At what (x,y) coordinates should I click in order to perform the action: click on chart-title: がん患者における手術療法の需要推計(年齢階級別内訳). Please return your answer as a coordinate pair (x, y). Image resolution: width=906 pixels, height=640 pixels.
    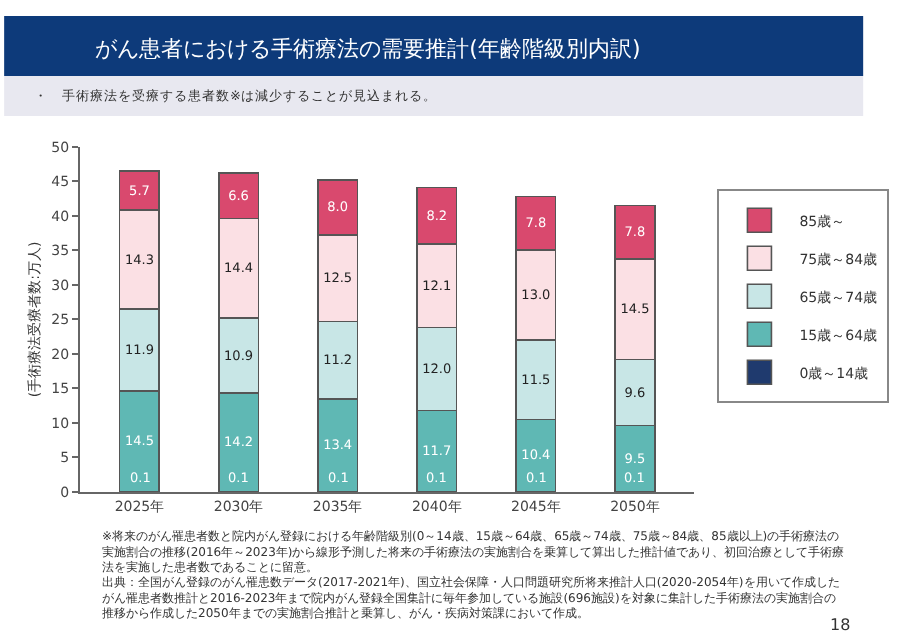
    Looking at the image, I should click on (368, 48).